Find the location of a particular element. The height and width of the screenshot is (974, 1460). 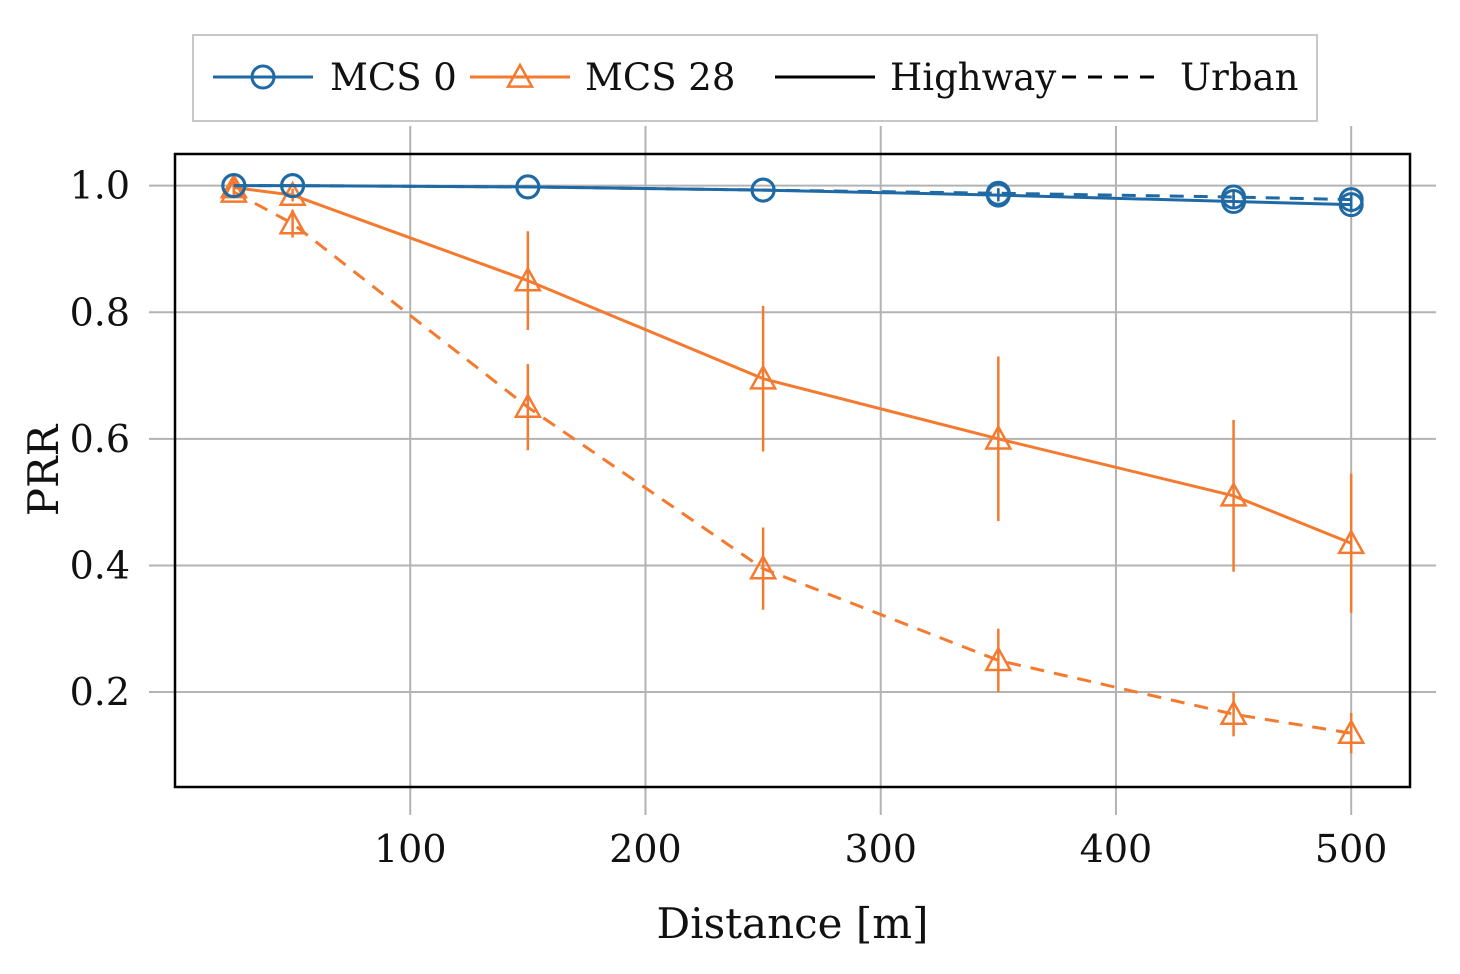

x-tick-label: 300 is located at coordinates (880, 849).